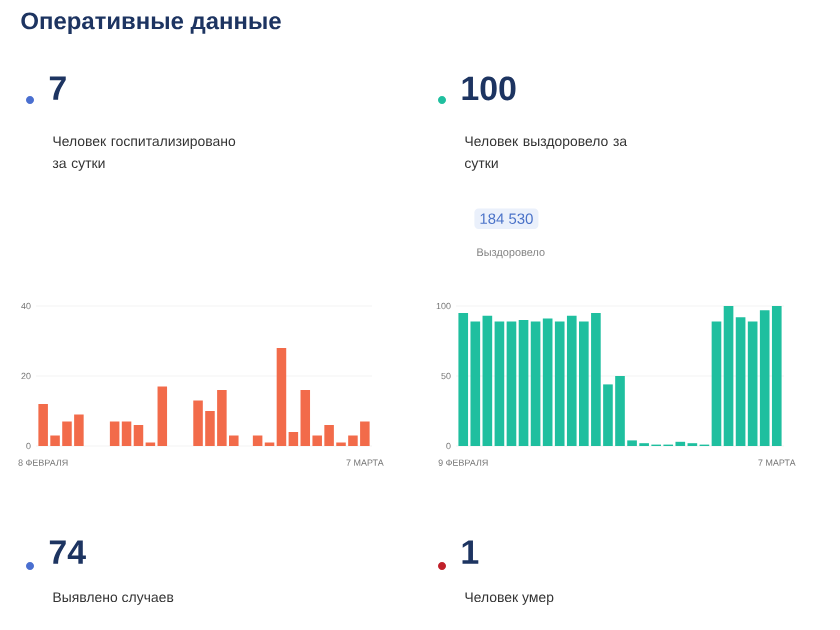  Describe the element at coordinates (67, 552) in the screenshot. I see `text: 74` at that location.